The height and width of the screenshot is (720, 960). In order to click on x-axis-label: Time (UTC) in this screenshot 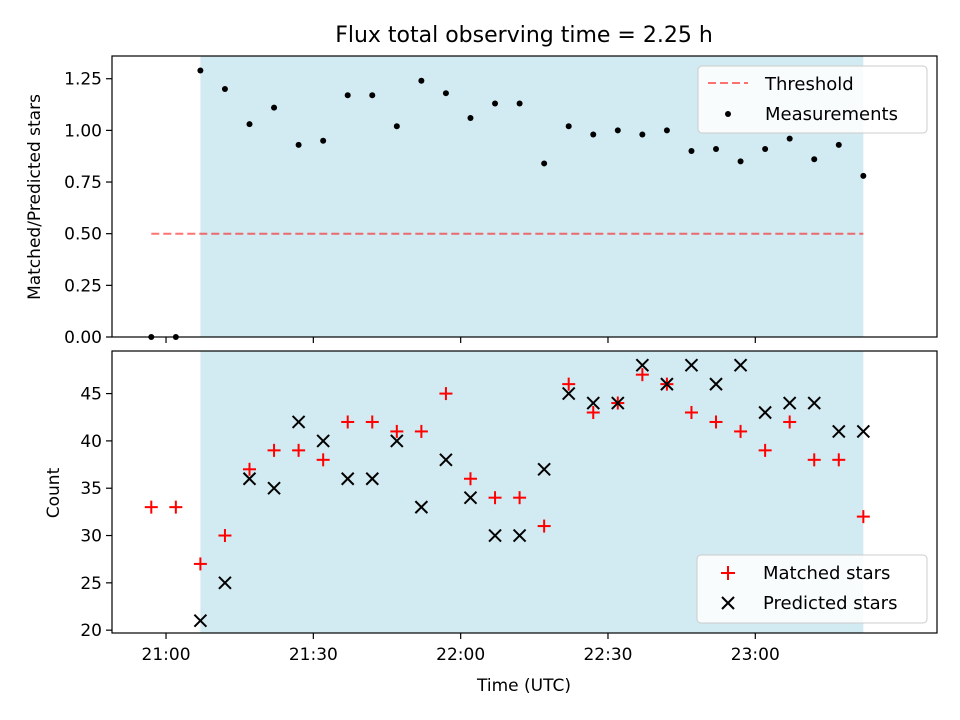, I will do `click(523, 686)`.